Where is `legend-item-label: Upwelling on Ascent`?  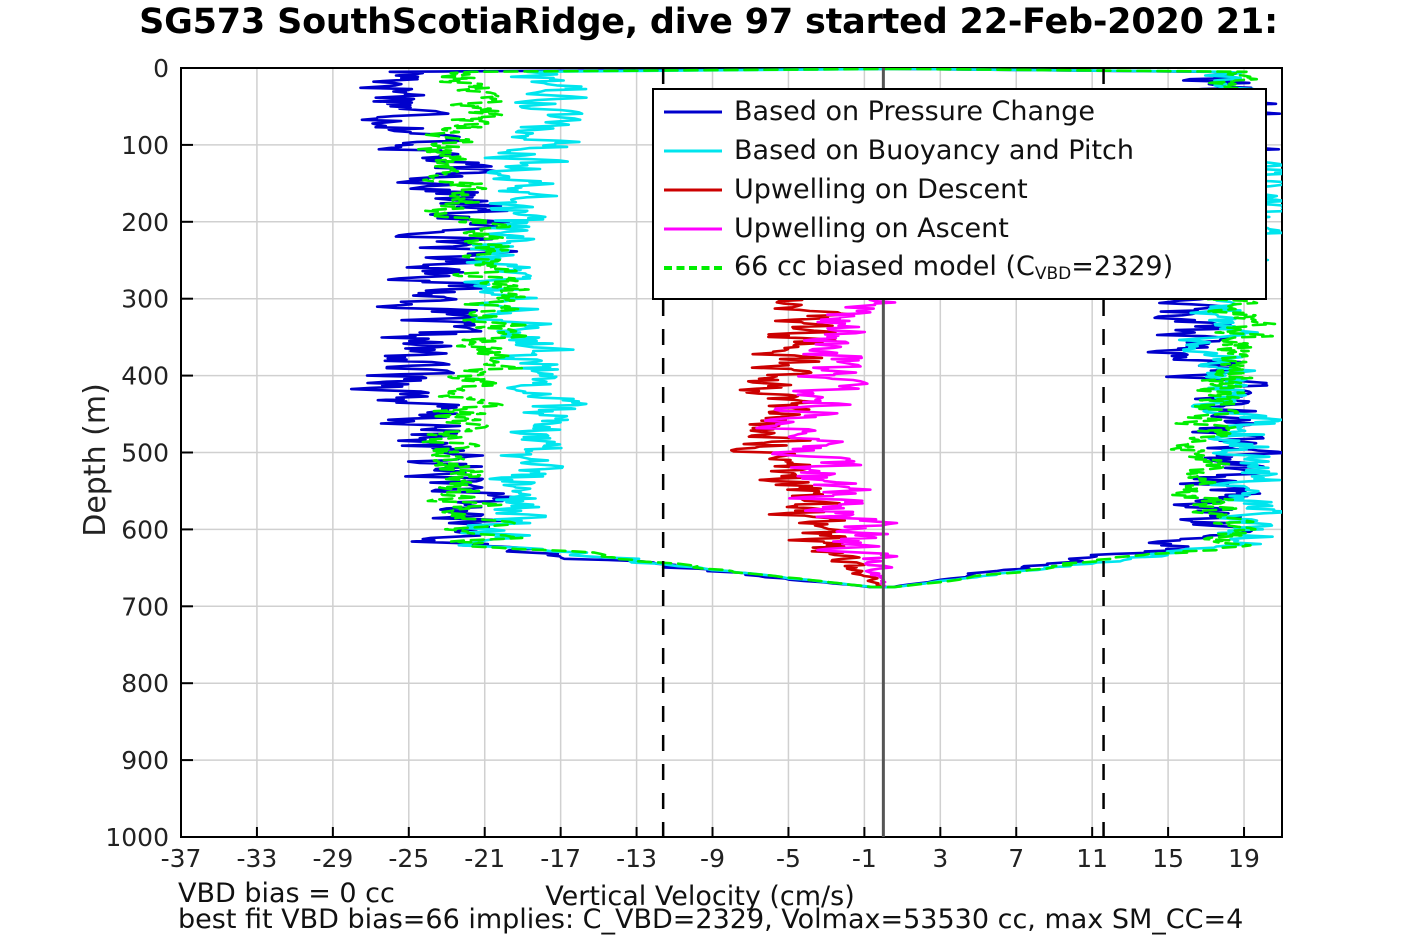 legend-item-label: Upwelling on Ascent is located at coordinates (871, 228).